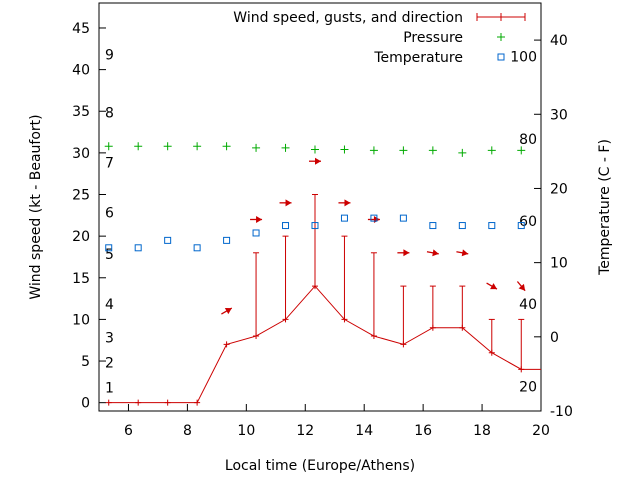 The image size is (640, 480). What do you see at coordinates (305, 431) in the screenshot?
I see `x-tick-label: 12` at bounding box center [305, 431].